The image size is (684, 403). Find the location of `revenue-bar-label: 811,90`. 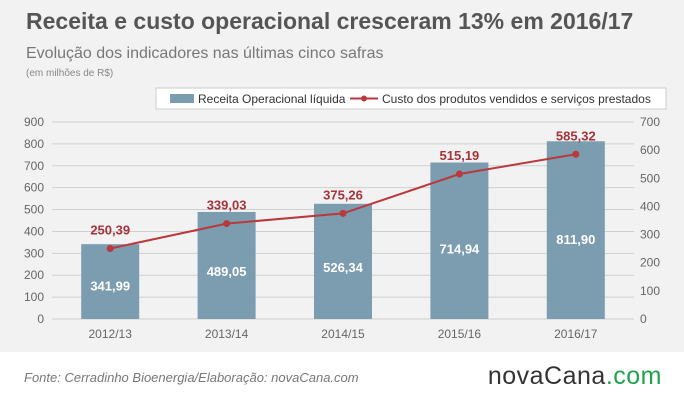

revenue-bar-label: 811,90 is located at coordinates (575, 239).